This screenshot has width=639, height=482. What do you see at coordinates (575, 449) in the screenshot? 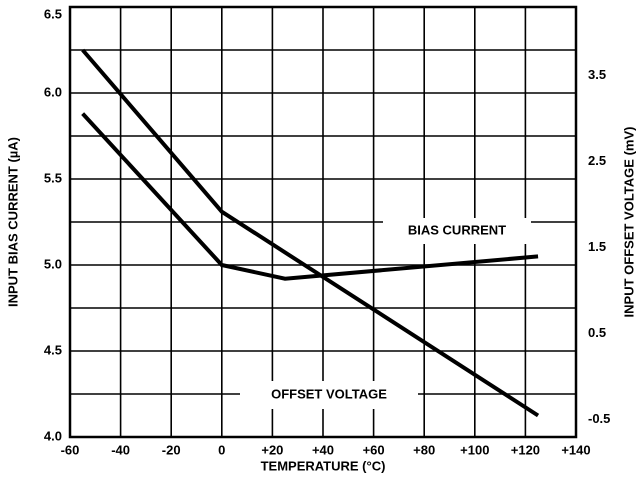
I see `x-tick-label: +140` at bounding box center [575, 449].